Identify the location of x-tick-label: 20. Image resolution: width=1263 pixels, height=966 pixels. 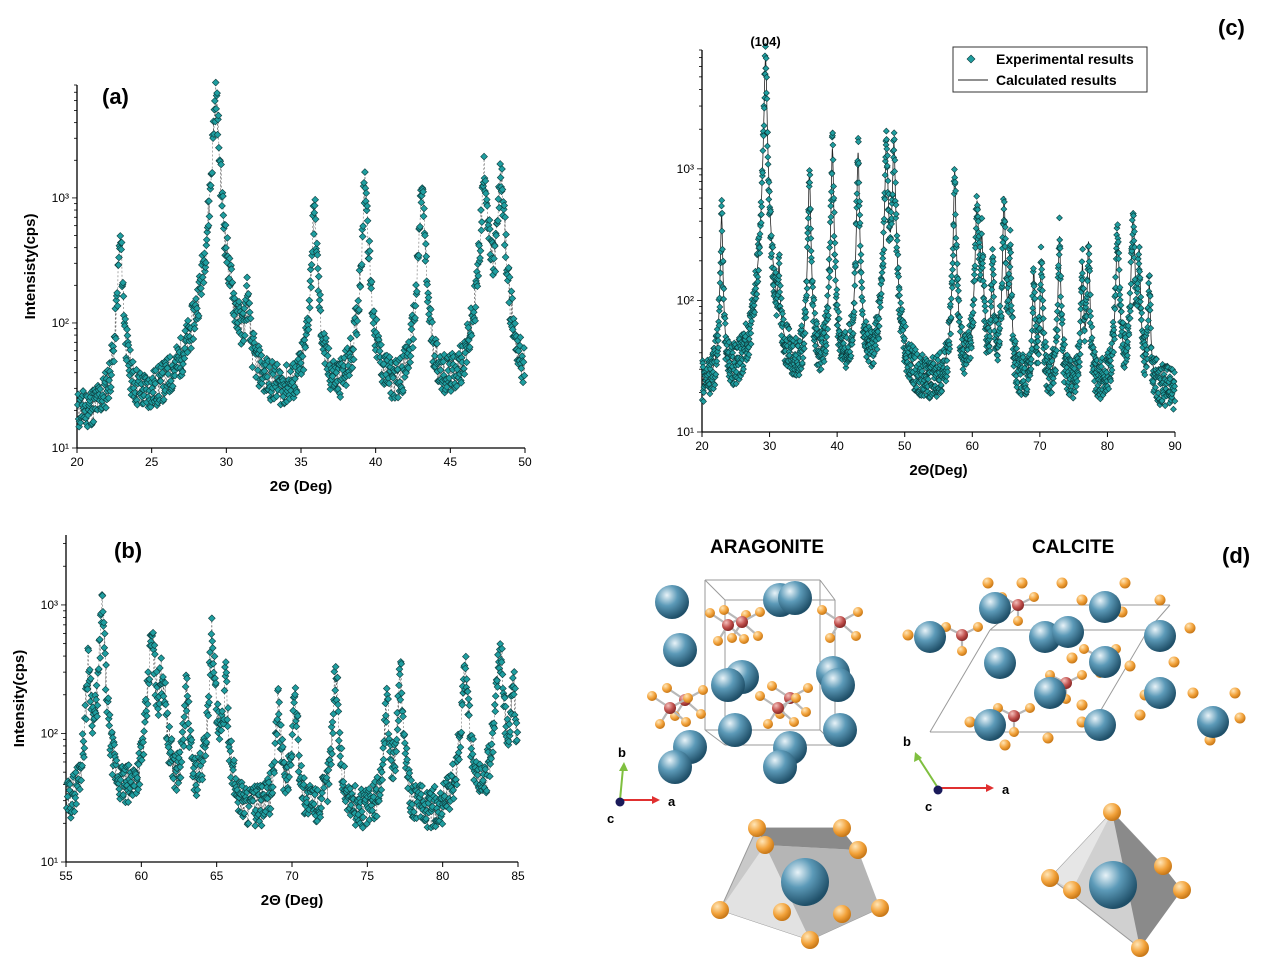
(77, 462).